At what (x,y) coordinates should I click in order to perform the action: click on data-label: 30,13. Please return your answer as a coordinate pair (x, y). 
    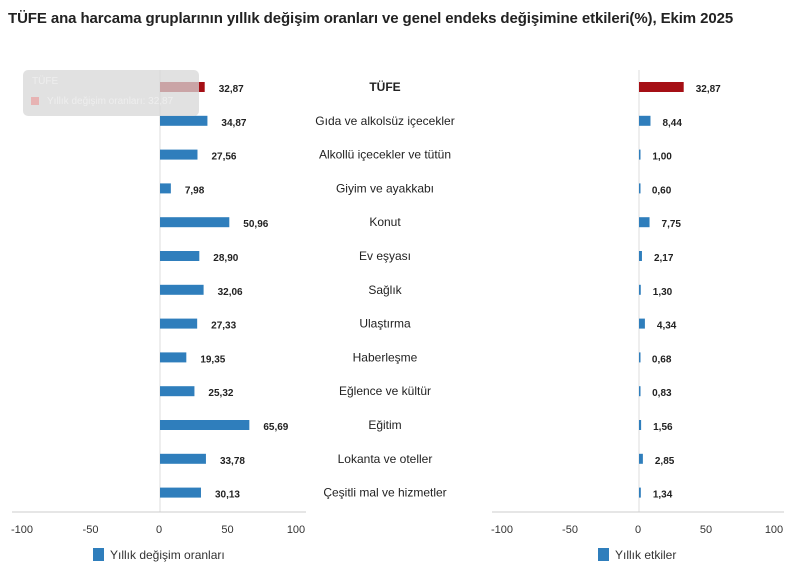
    Looking at the image, I should click on (227, 495).